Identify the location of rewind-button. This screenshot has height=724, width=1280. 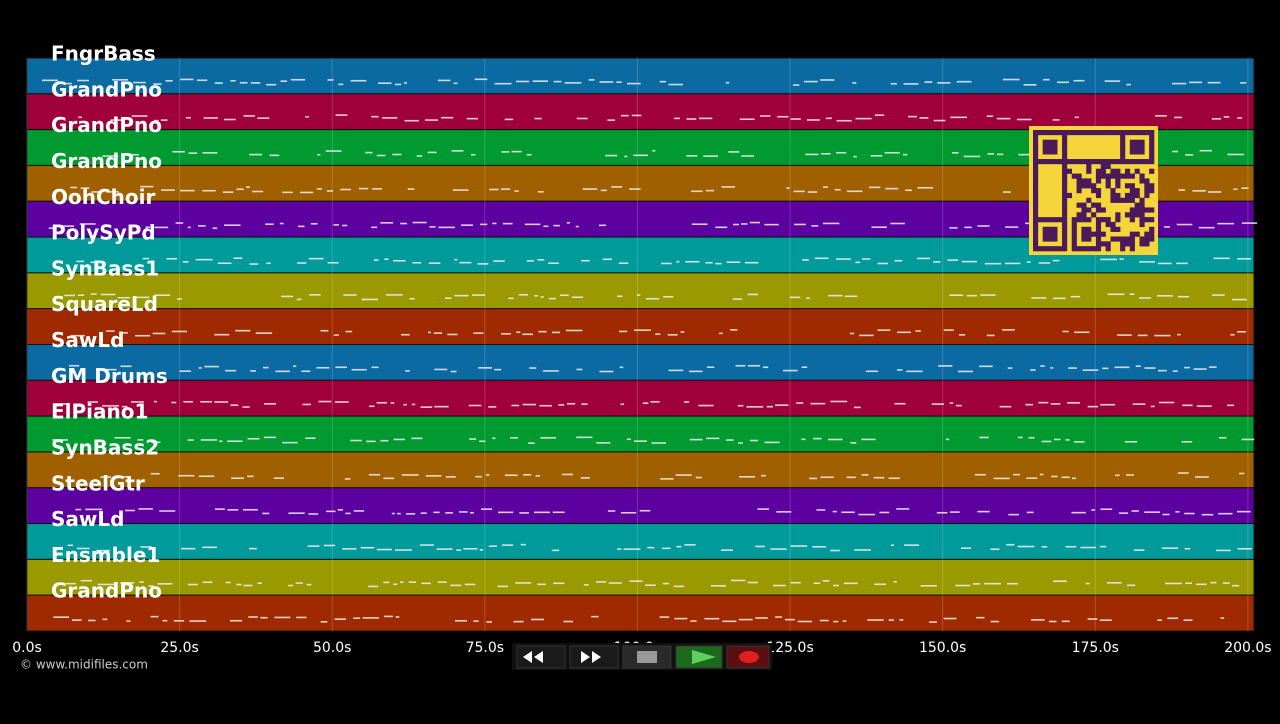
(541, 657).